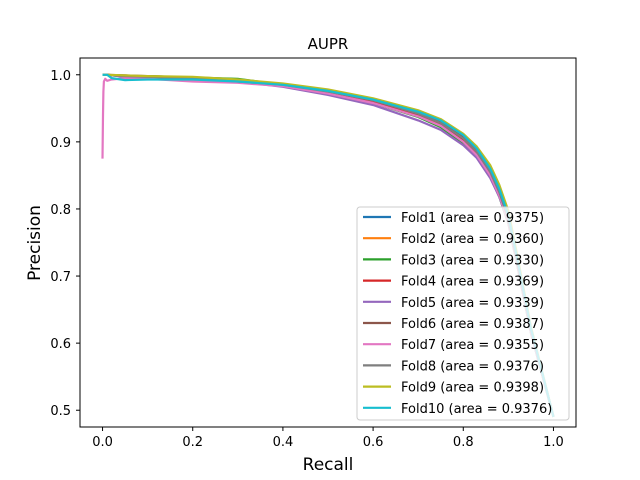  I want to click on legend-box, so click(463, 313).